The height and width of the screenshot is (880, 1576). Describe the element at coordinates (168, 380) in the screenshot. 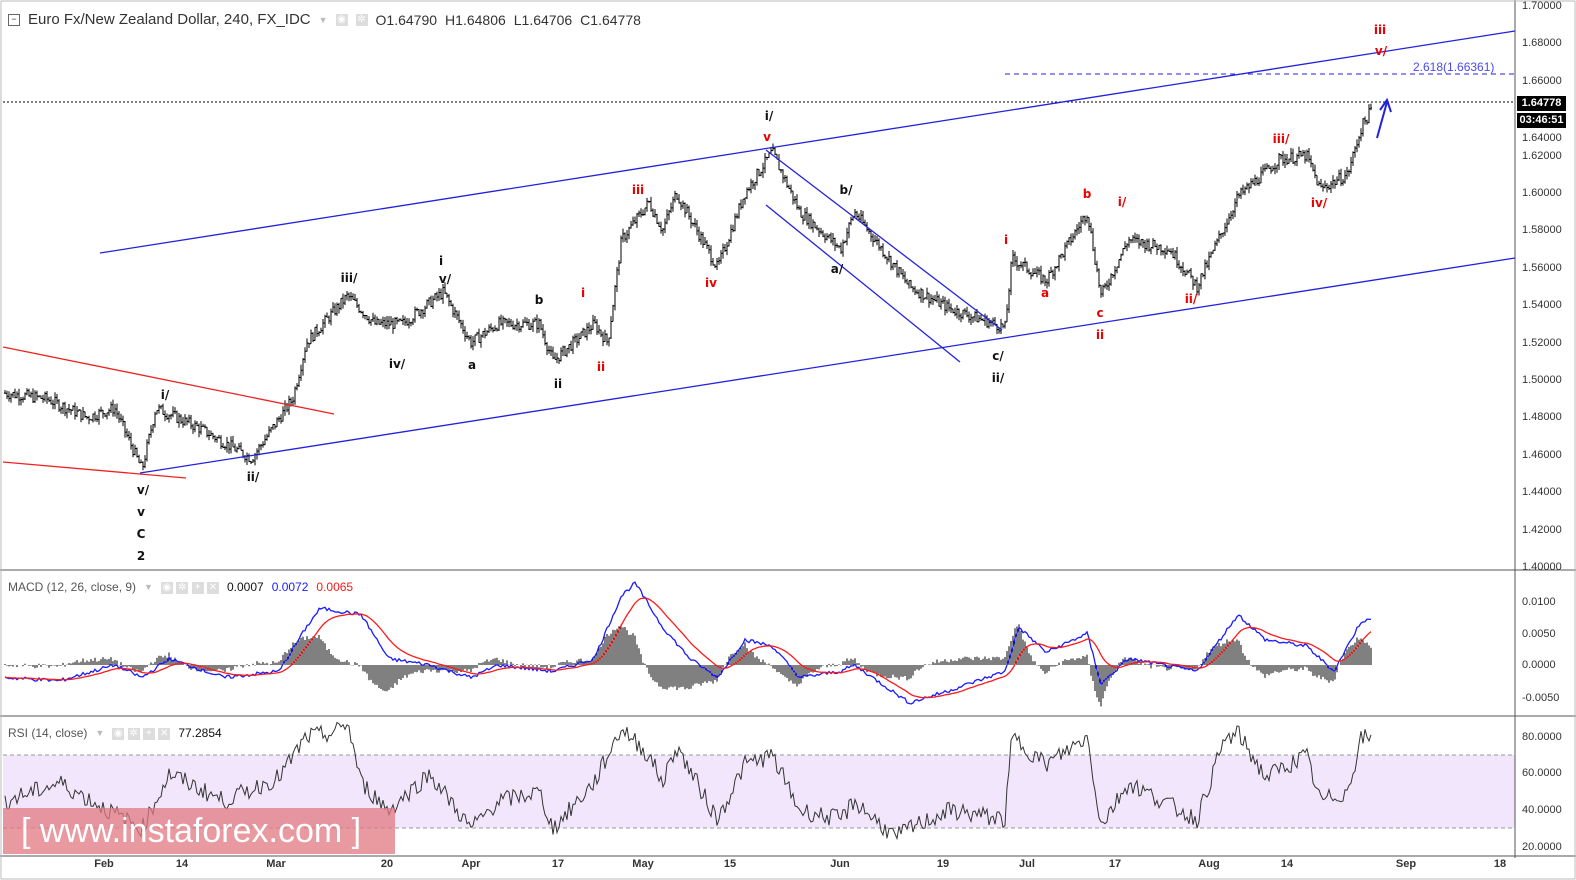

I see `red-trendline-upper` at that location.